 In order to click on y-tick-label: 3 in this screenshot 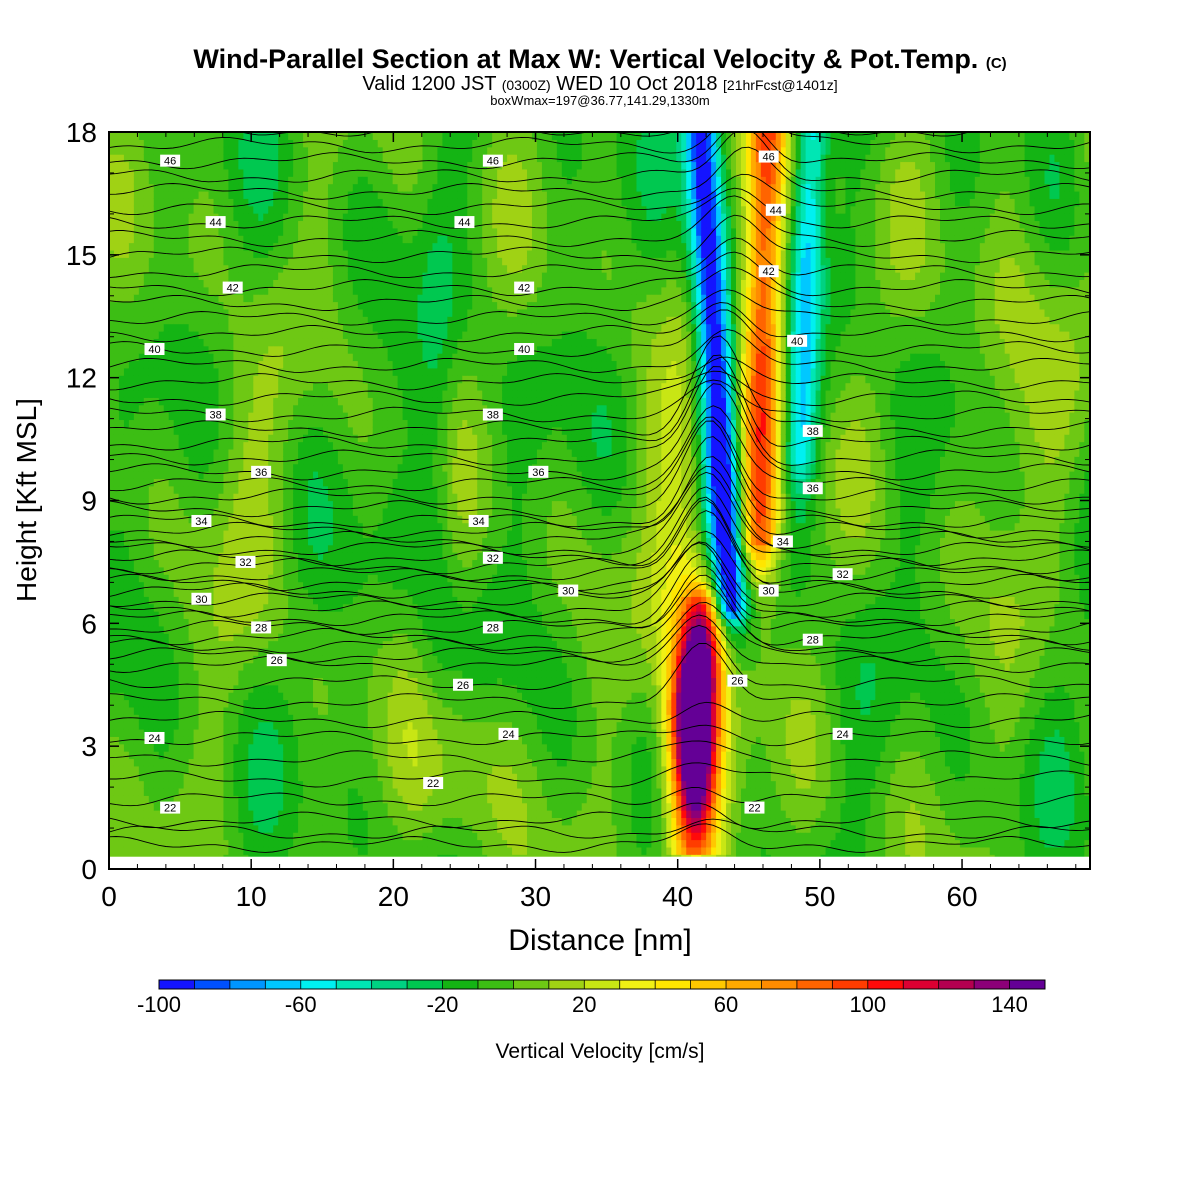, I will do `click(89, 746)`.